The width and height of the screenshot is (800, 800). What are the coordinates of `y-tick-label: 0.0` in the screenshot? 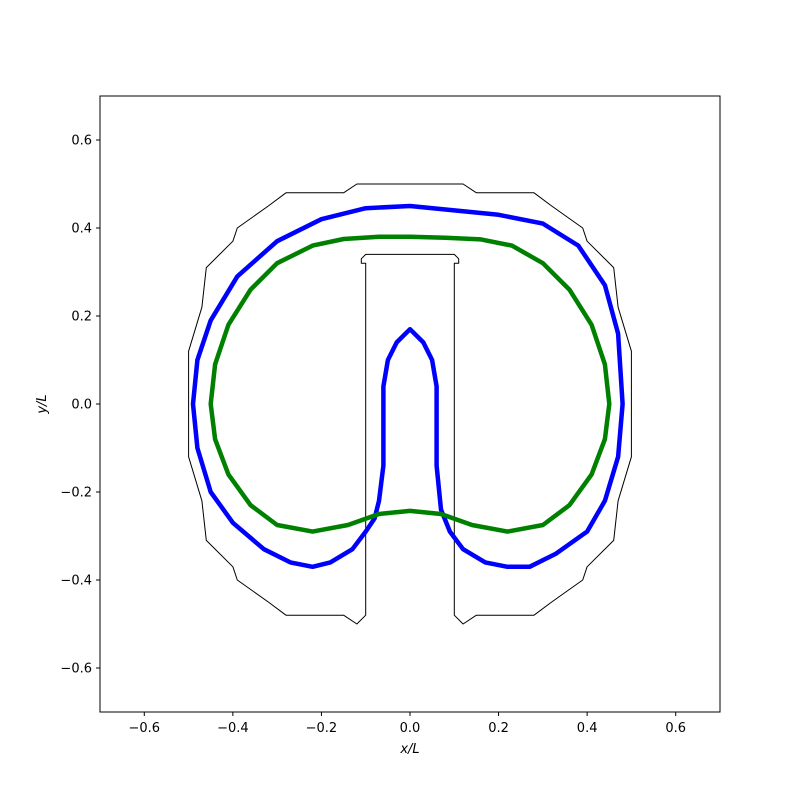 It's located at (81, 405).